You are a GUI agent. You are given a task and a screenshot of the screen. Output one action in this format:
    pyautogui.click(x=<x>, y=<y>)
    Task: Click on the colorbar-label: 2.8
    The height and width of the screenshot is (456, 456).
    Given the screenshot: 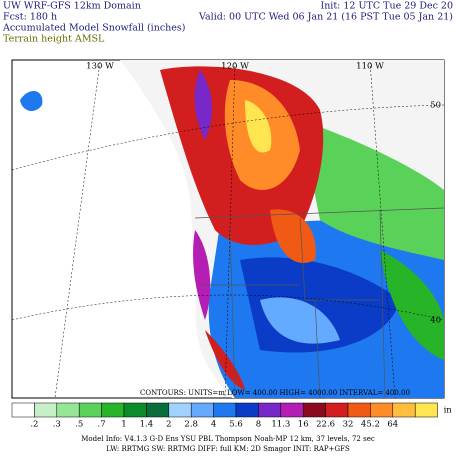 What is the action you would take?
    pyautogui.click(x=191, y=425)
    